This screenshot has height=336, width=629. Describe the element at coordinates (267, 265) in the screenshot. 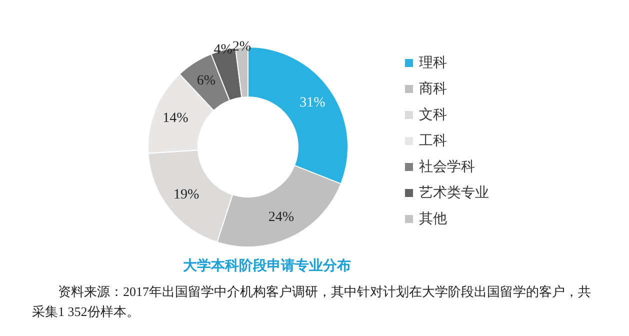

I see `text: 大学本科阶段申请专业分布` at that location.